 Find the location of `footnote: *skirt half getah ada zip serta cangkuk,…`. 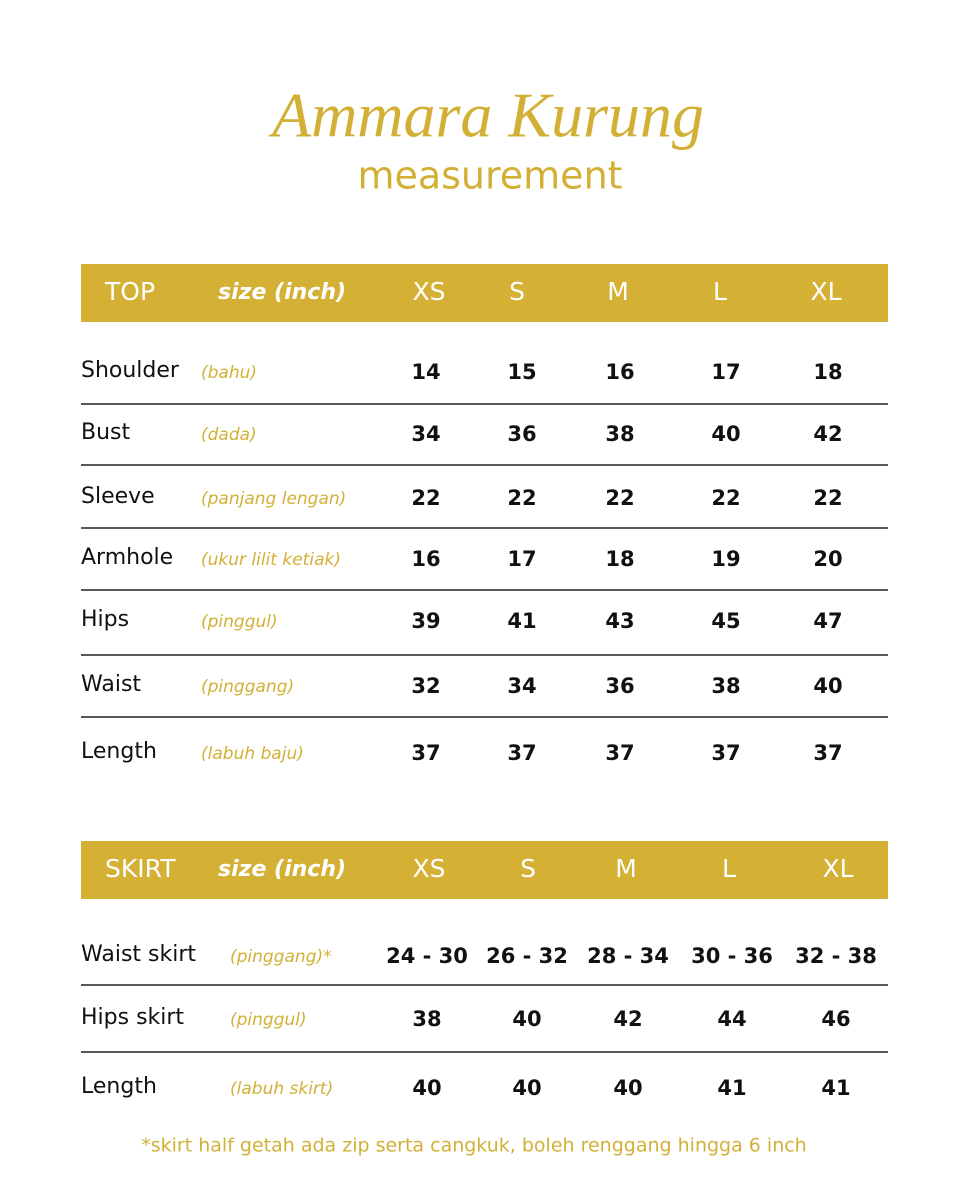

footnote: *skirt half getah ada zip serta cangkuk,… is located at coordinates (473, 1146).